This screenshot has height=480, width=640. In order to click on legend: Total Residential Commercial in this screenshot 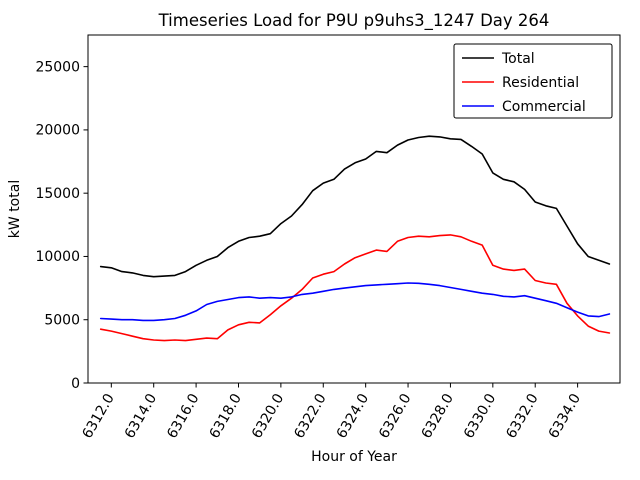, I will do `click(533, 81)`.